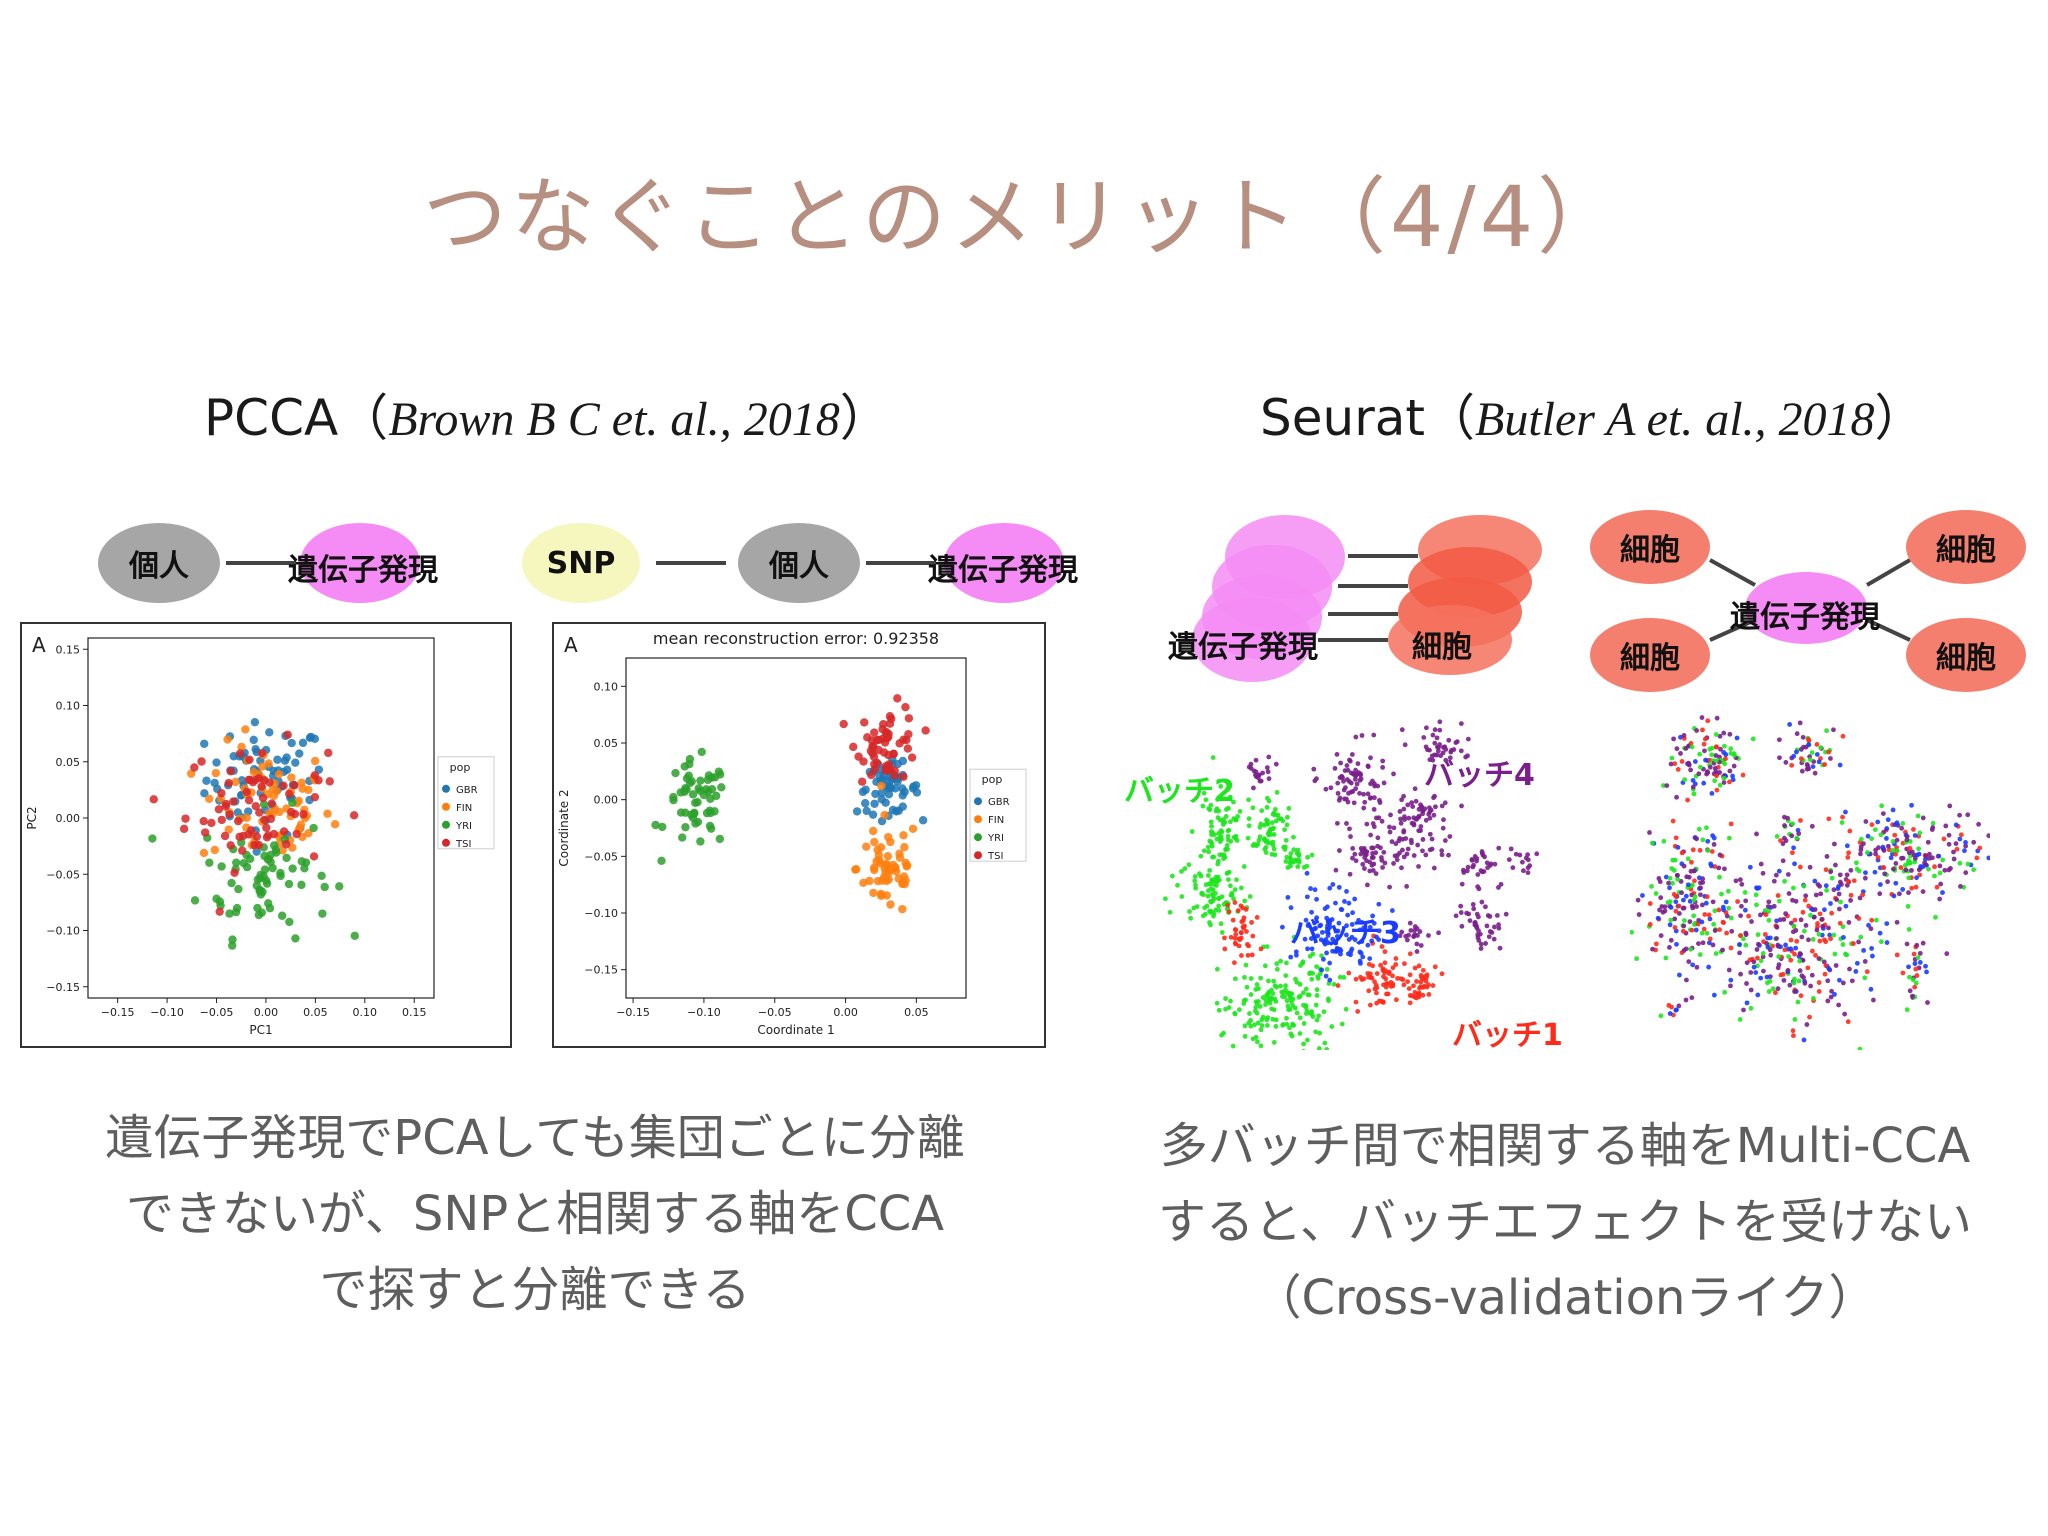 Image resolution: width=2048 pixels, height=1536 pixels. I want to click on legend-box, so click(998, 815).